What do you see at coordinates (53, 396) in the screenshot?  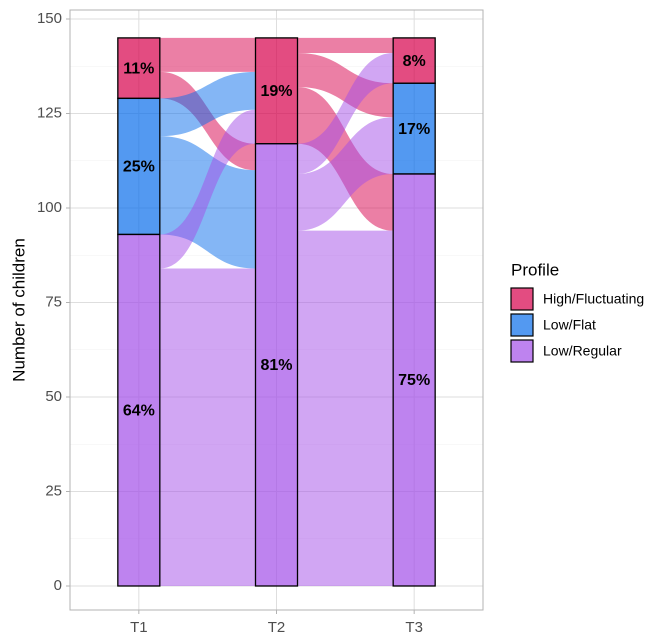 I see `y-tick-label: 50` at bounding box center [53, 396].